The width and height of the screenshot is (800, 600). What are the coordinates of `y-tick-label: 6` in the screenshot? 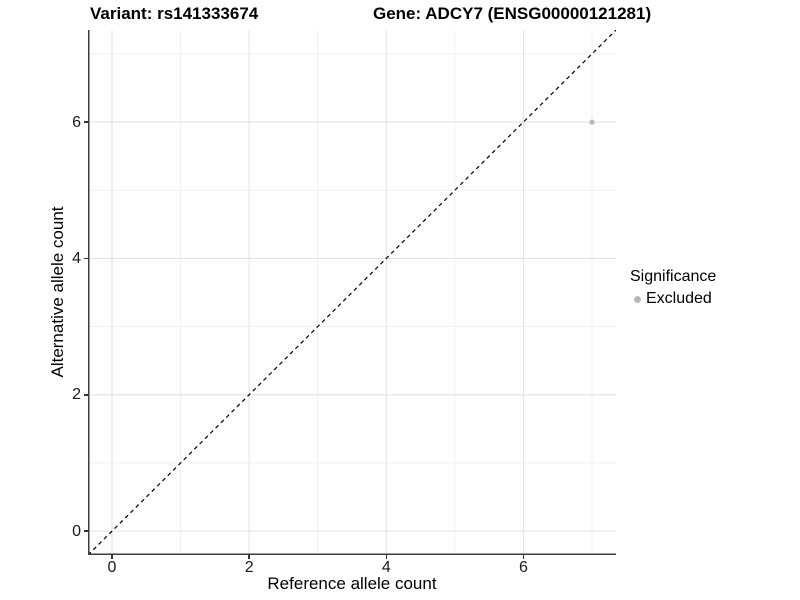 It's located at (76, 122).